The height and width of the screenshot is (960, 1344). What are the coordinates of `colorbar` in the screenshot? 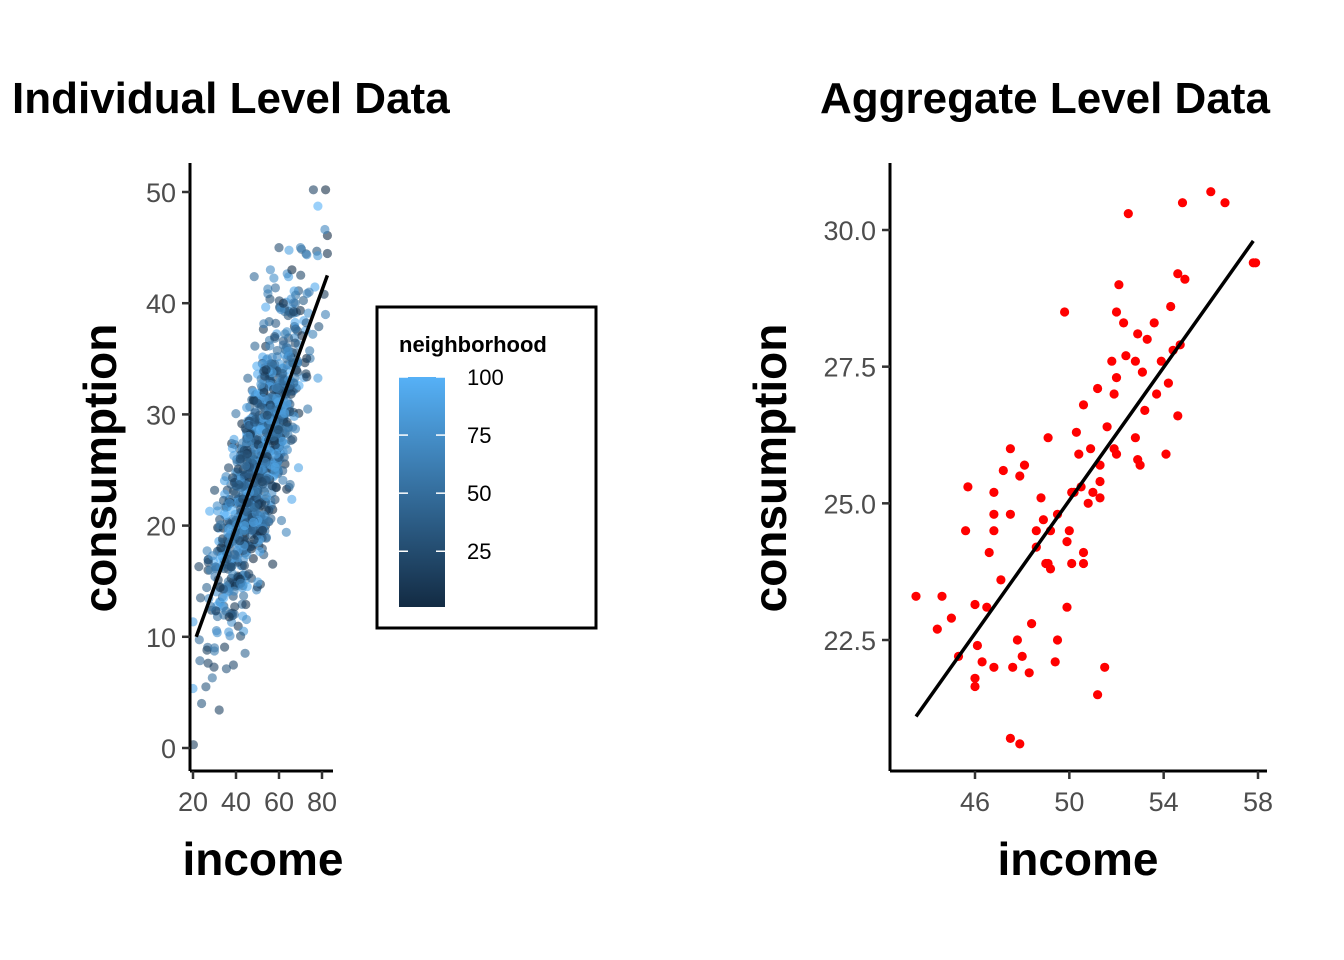 It's located at (422, 492).